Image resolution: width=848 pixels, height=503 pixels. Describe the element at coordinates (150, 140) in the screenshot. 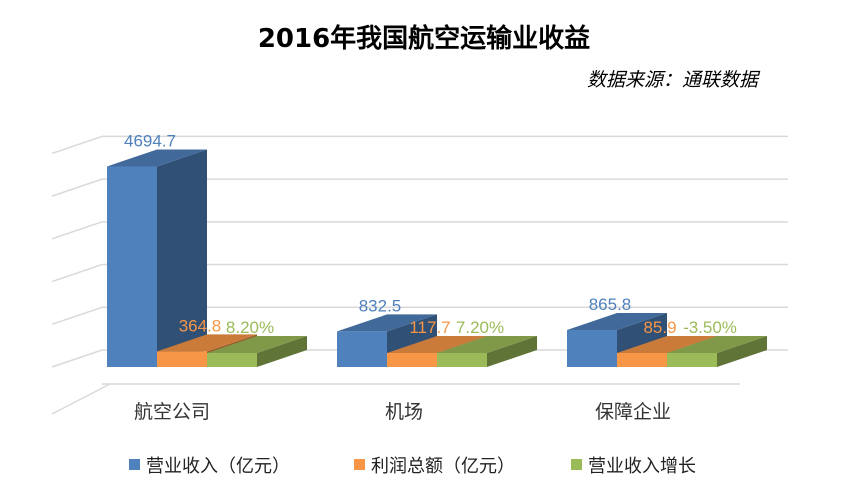

I see `data-label-0-0: 4694.7` at that location.